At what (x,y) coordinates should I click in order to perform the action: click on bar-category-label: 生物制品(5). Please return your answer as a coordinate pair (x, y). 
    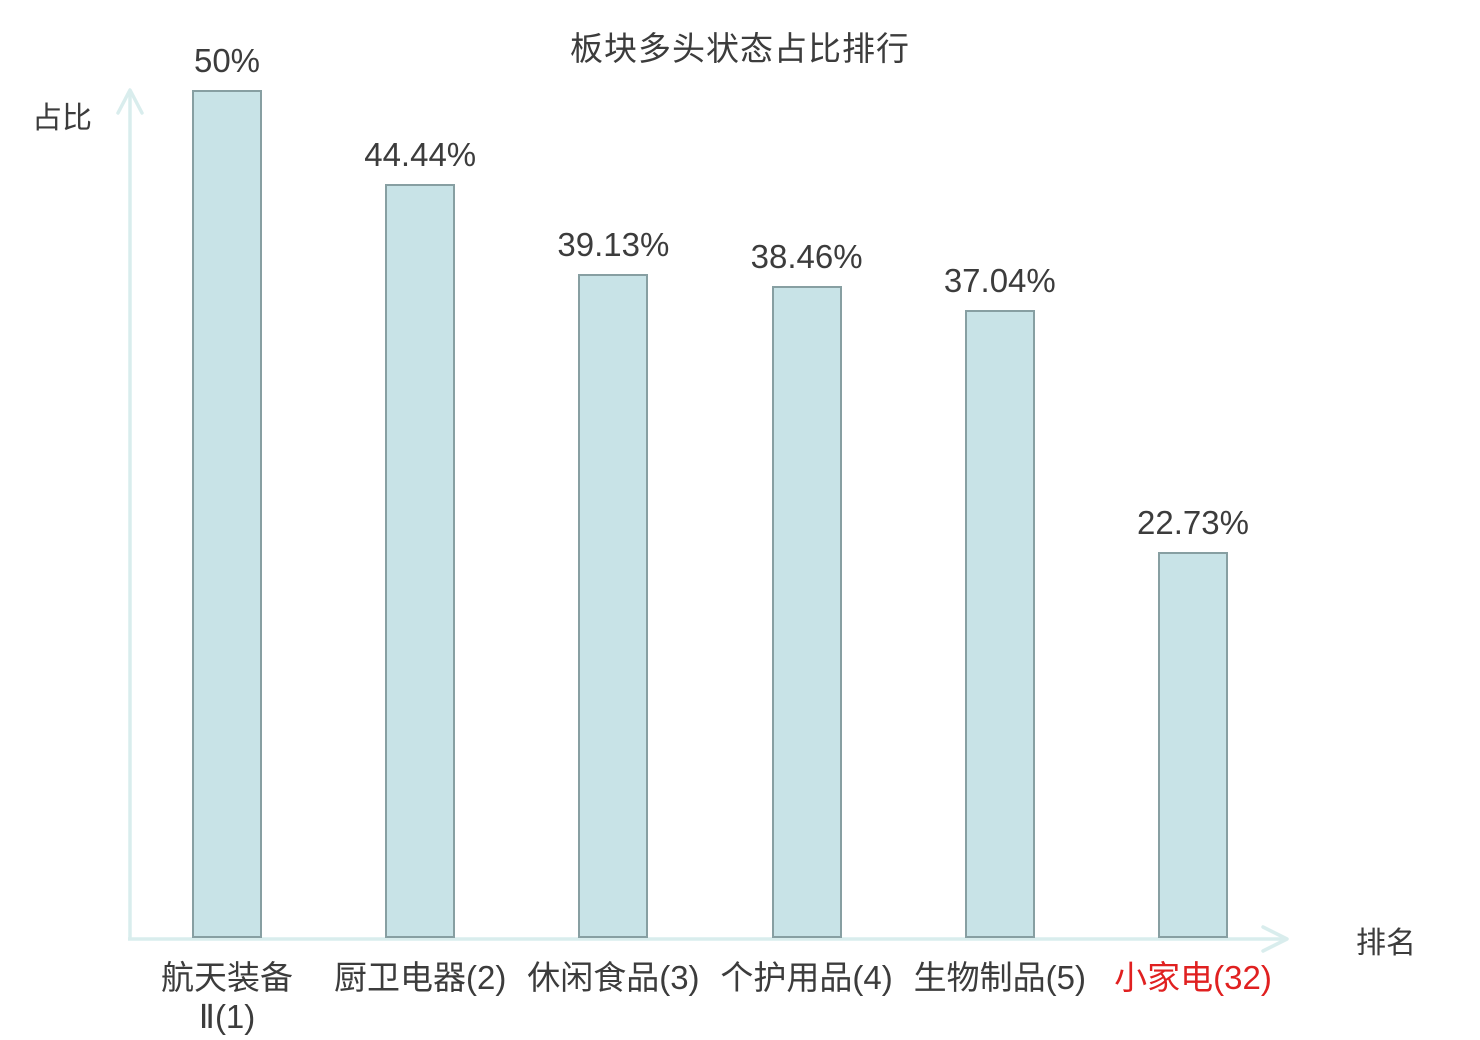
    Looking at the image, I should click on (999, 977).